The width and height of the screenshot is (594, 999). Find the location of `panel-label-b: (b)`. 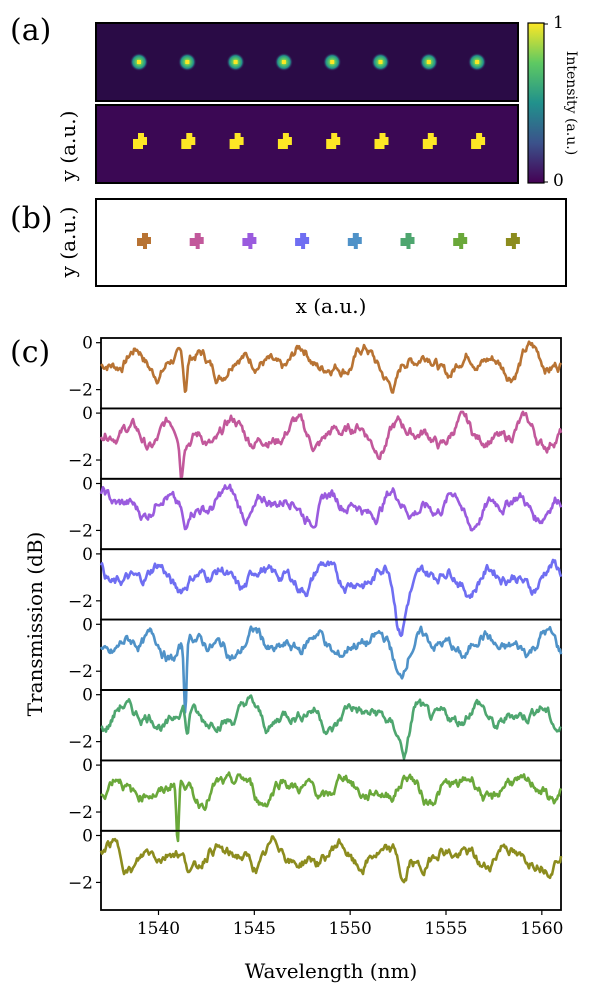

panel-label-b: (b) is located at coordinates (31, 218).